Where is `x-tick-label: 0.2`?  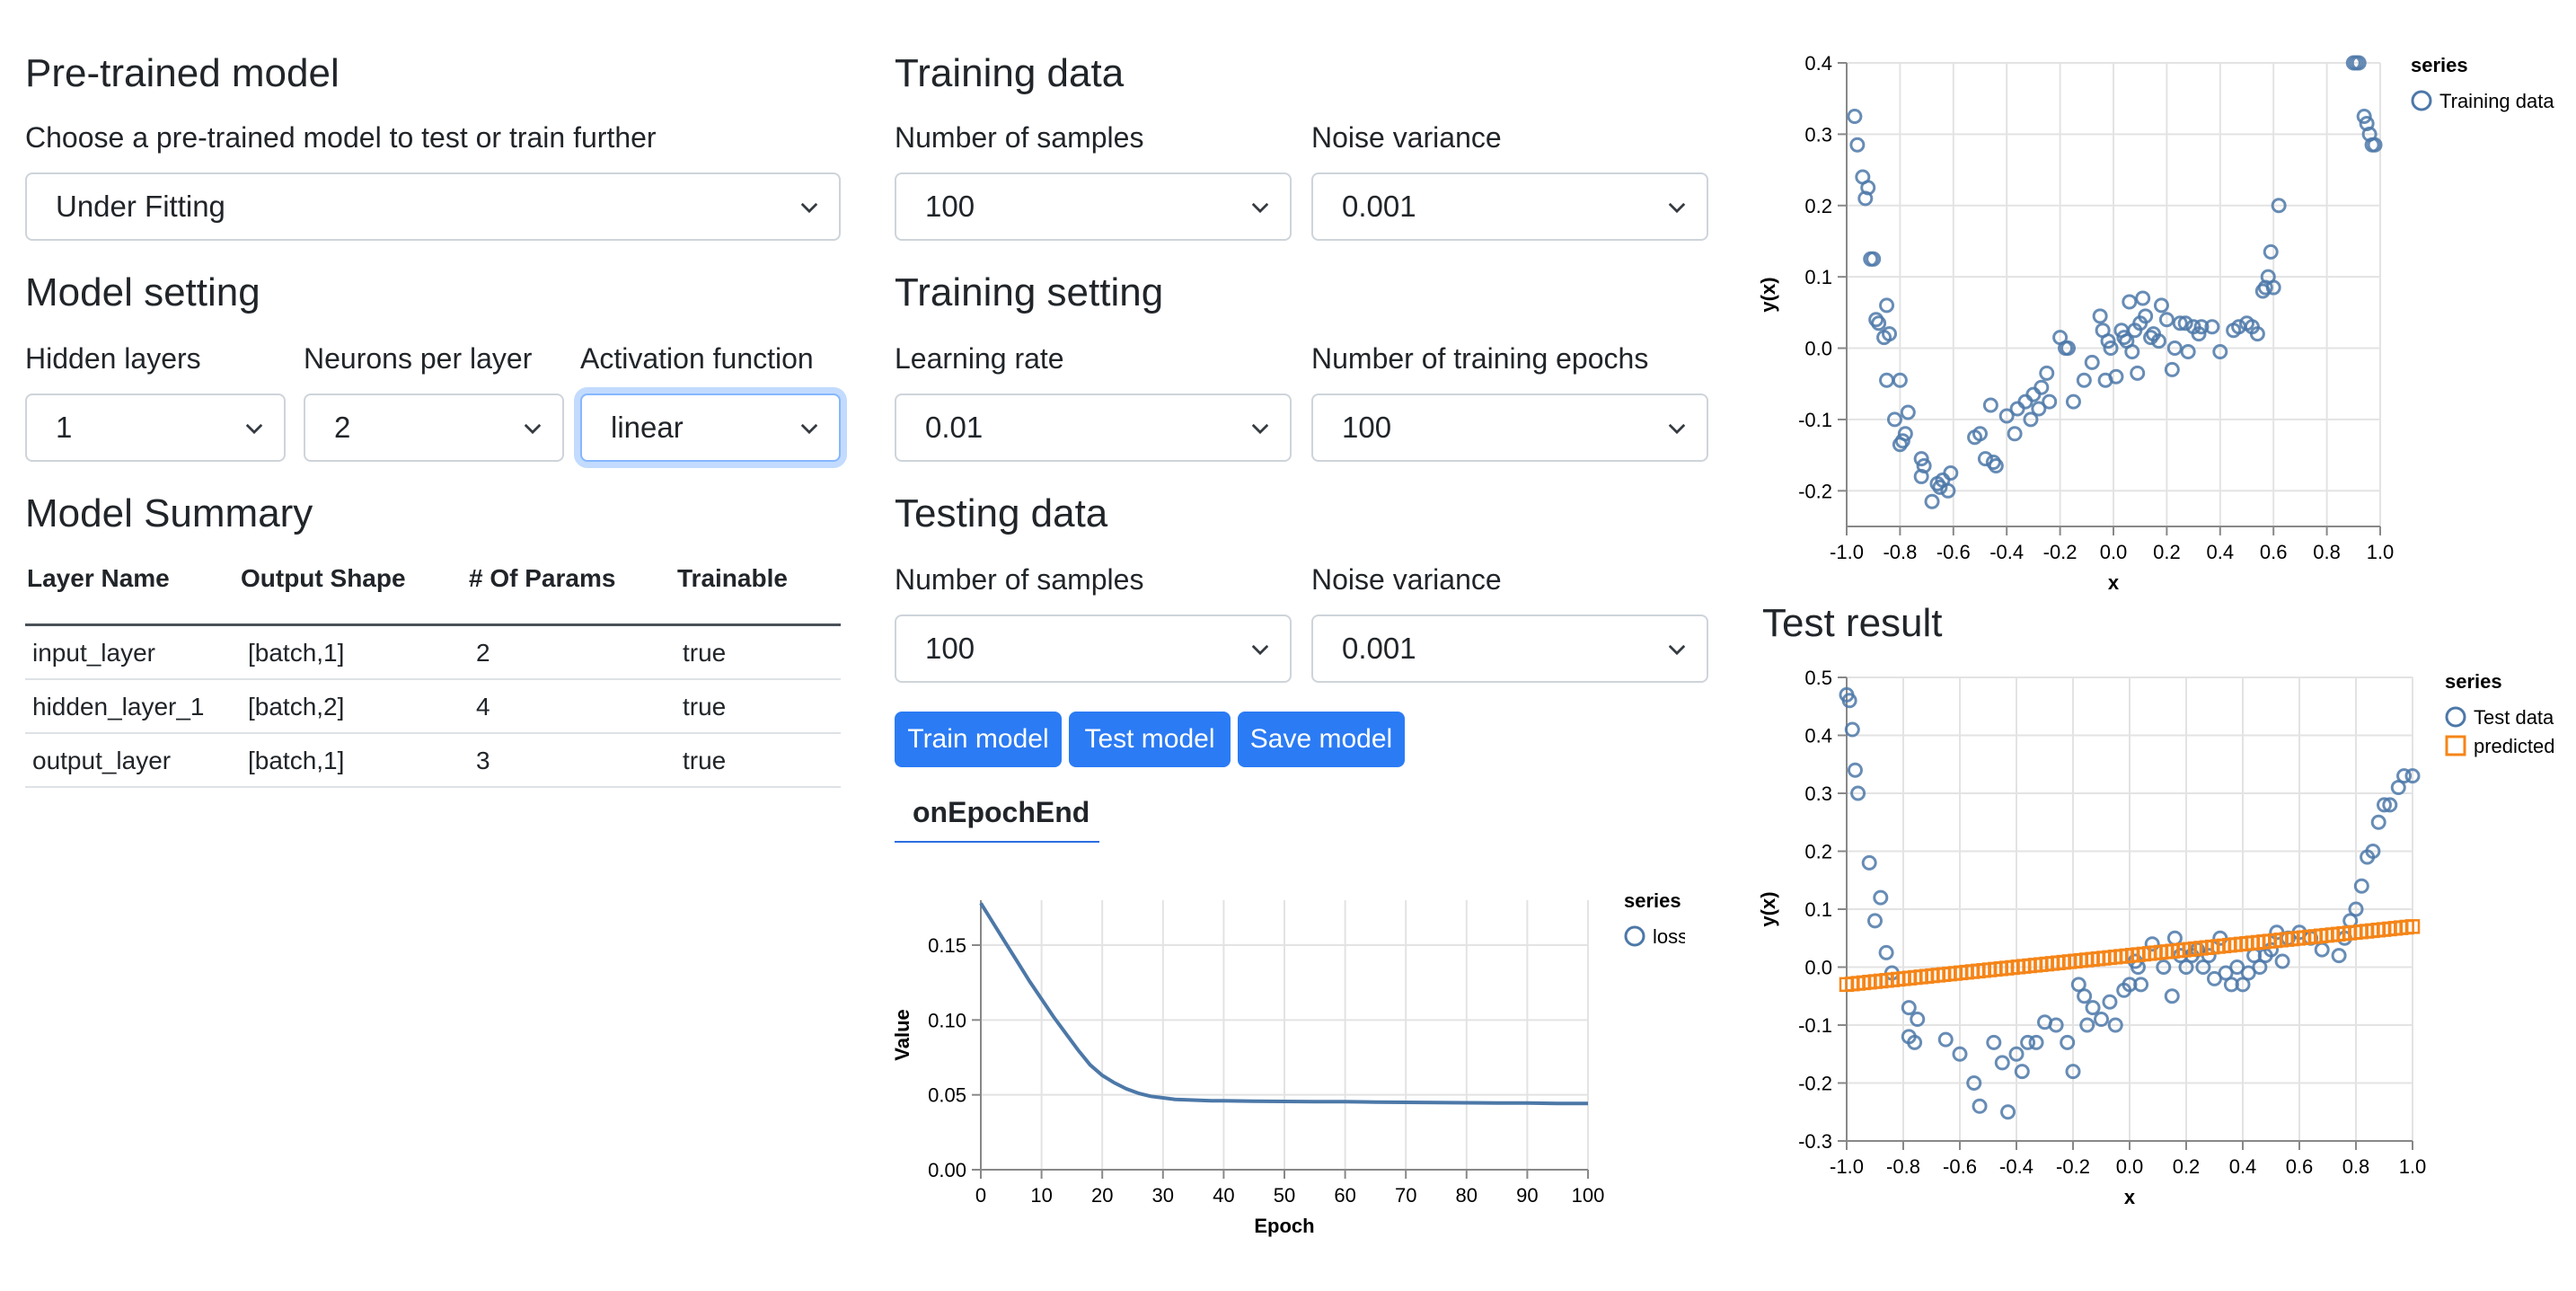 x-tick-label: 0.2 is located at coordinates (2187, 1167).